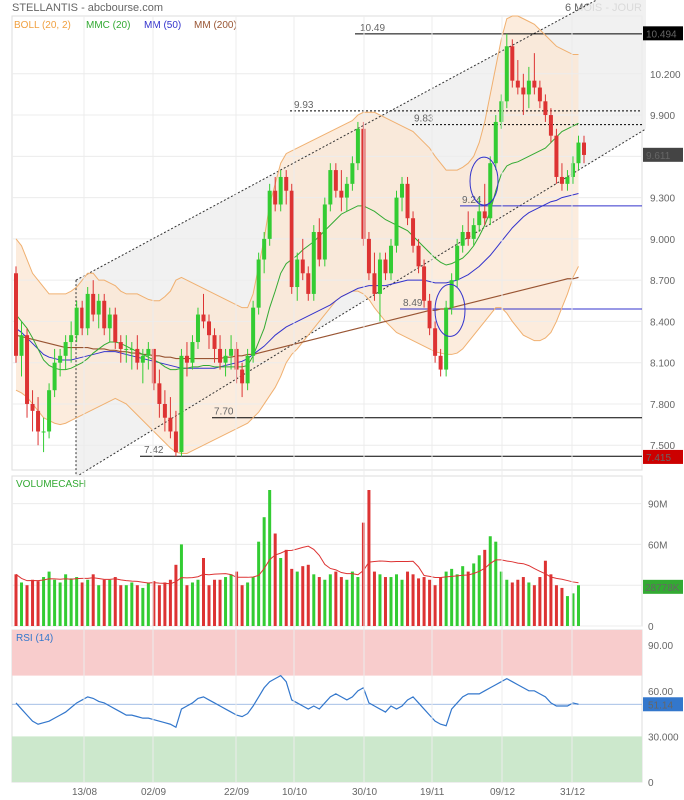 This screenshot has height=800, width=684. I want to click on volume-badge, so click(663, 586).